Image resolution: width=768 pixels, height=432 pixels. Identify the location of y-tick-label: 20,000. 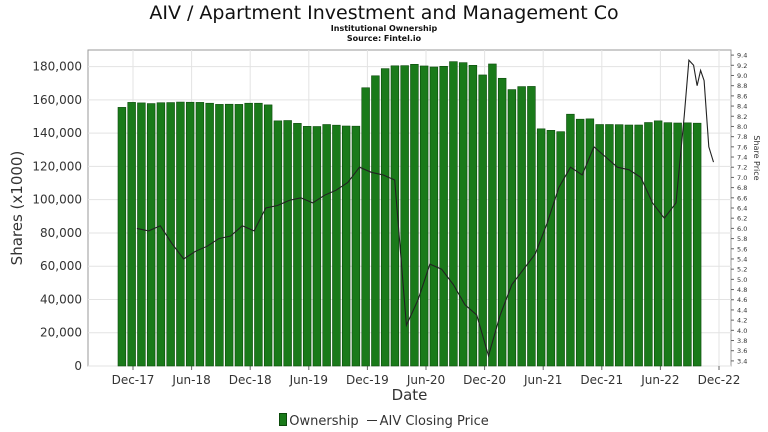
(61, 333).